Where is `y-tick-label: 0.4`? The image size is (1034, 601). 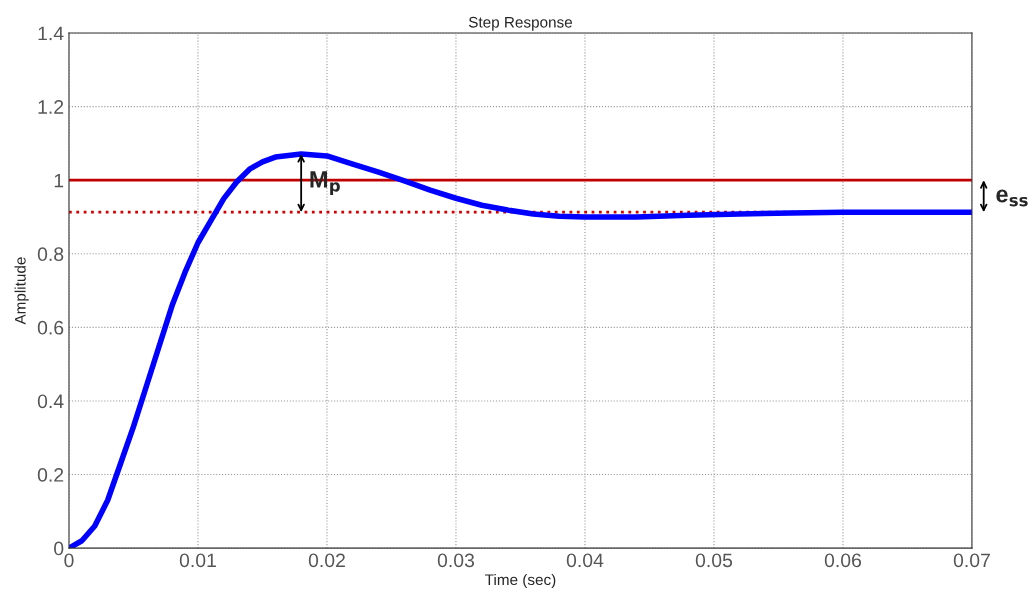
y-tick-label: 0.4 is located at coordinates (50, 401).